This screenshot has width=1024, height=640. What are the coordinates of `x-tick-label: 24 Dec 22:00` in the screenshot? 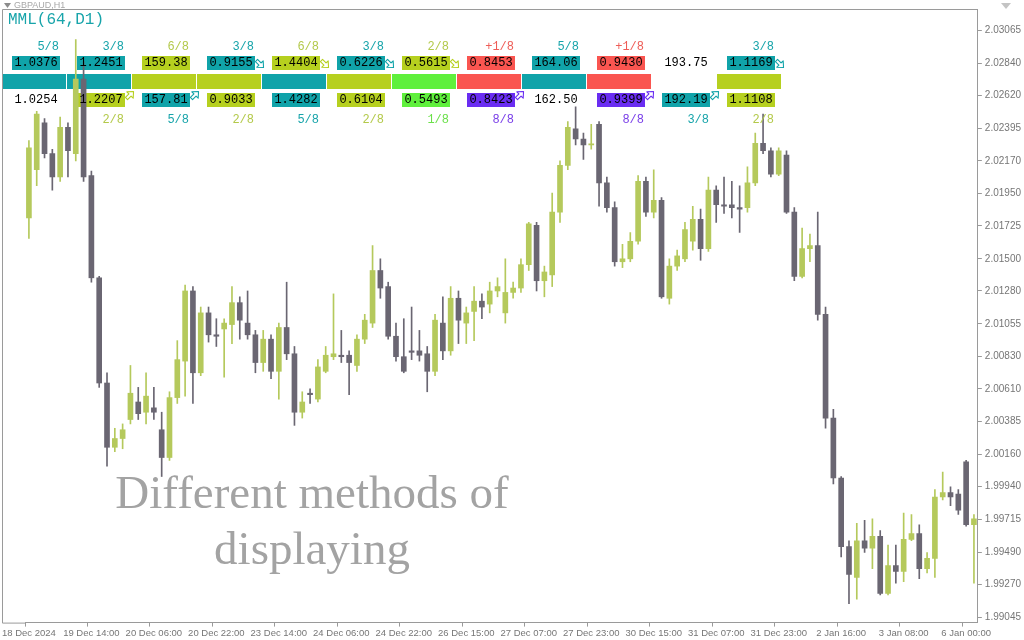 It's located at (404, 632).